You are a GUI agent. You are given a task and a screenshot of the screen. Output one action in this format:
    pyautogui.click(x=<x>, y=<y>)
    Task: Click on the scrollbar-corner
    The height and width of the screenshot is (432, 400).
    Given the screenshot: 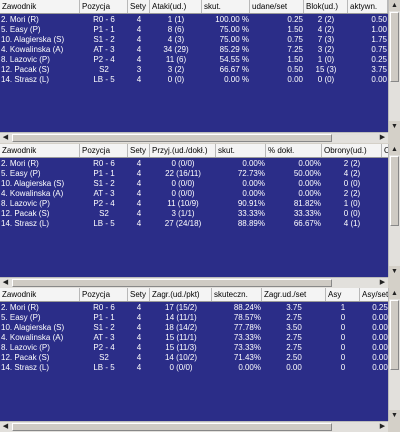 What is the action you would take?
    pyautogui.click(x=394, y=426)
    